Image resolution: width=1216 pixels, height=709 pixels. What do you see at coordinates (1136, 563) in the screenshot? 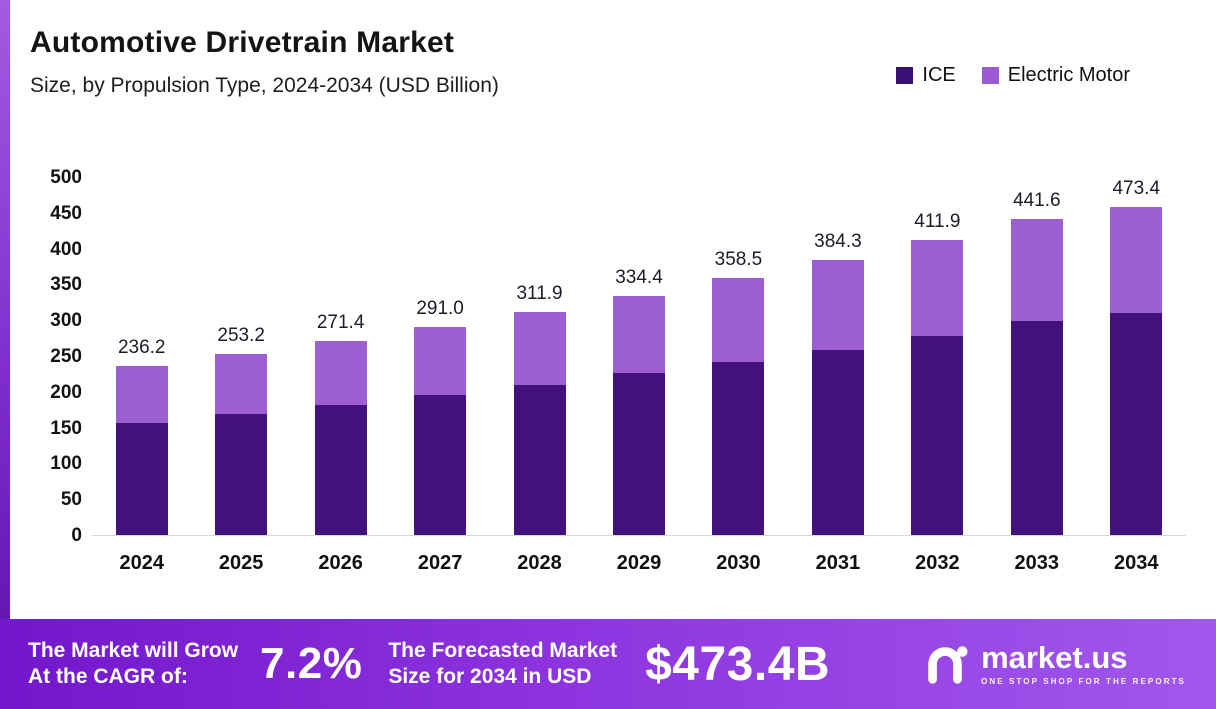
I see `x-axis-label: 2034` at bounding box center [1136, 563].